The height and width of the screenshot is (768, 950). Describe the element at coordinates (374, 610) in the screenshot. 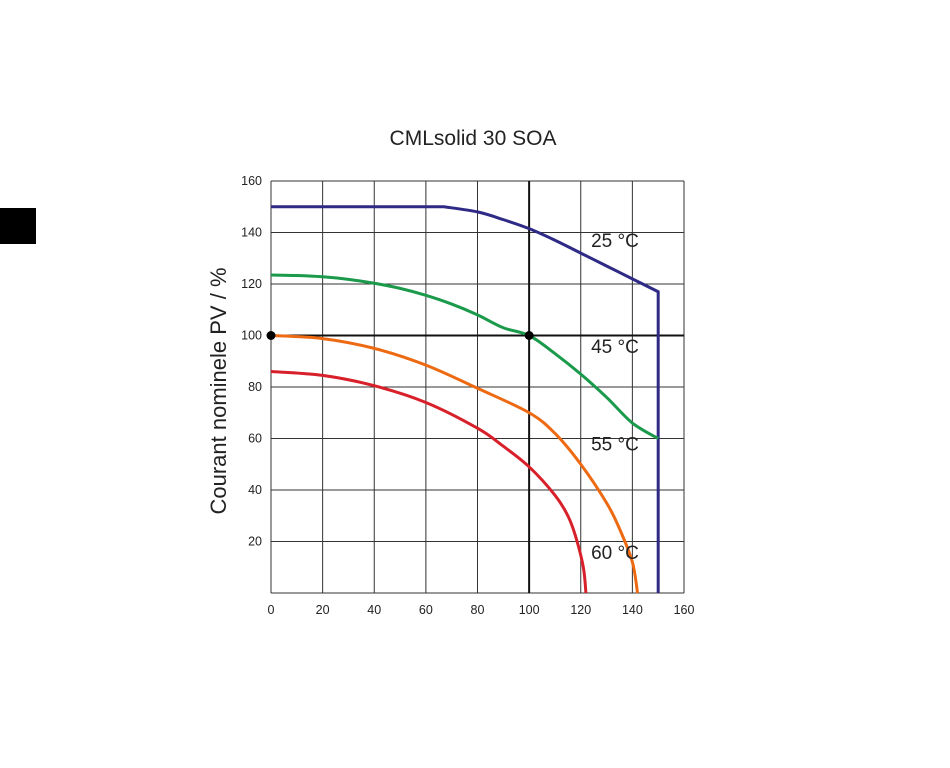

I see `x-tick-label: 40` at that location.